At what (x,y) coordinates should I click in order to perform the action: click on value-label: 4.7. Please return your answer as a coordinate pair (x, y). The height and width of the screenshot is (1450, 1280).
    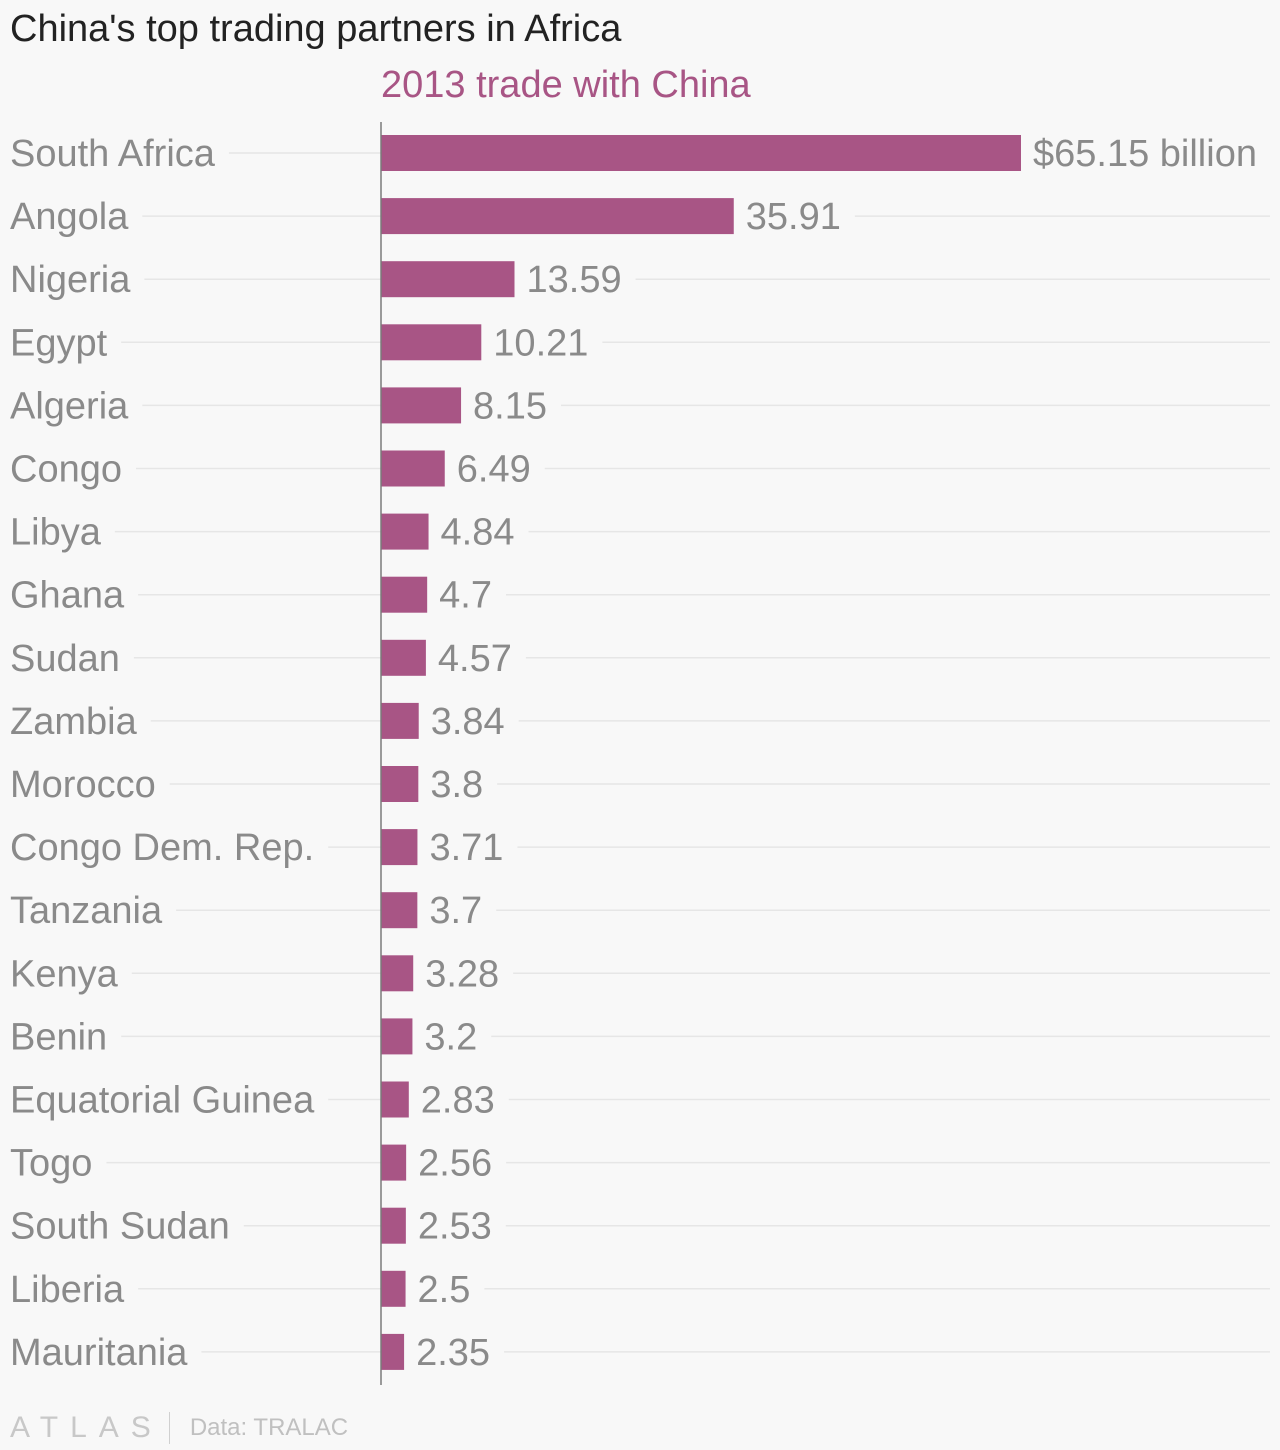
    Looking at the image, I should click on (465, 596).